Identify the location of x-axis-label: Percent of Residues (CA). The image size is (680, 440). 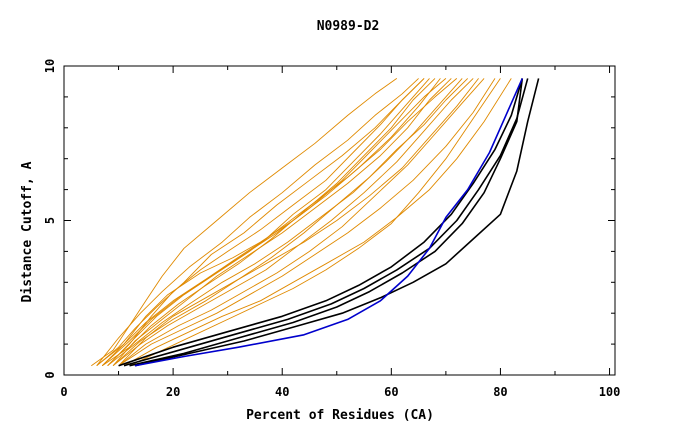
(340, 415).